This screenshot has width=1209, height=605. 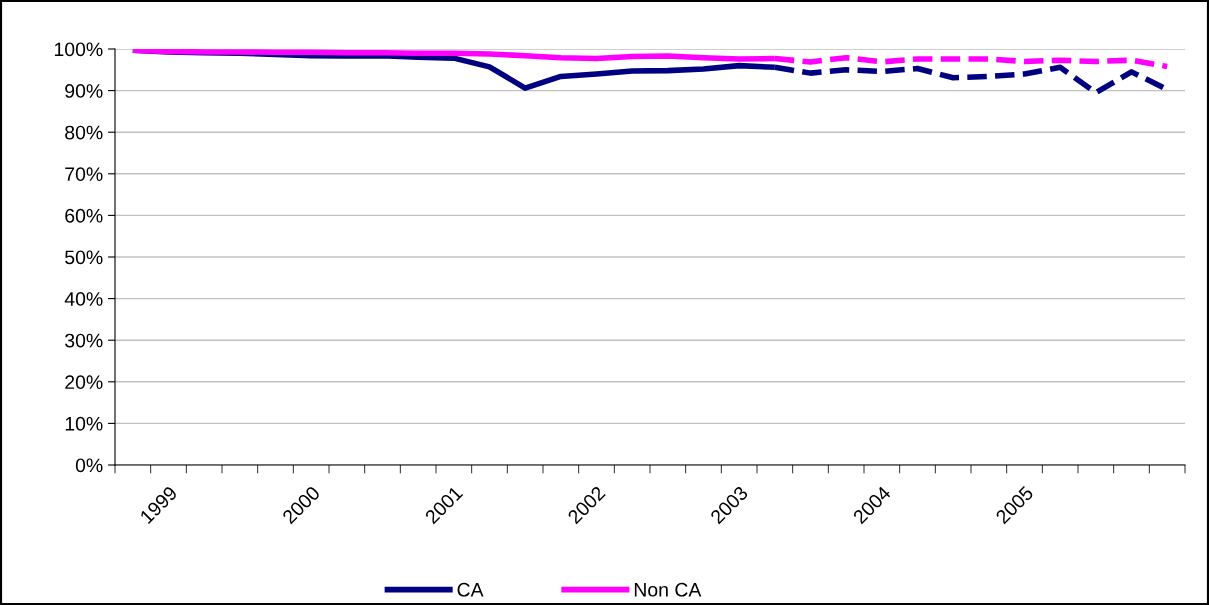 I want to click on y-tick-label: 90%, so click(x=84, y=91).